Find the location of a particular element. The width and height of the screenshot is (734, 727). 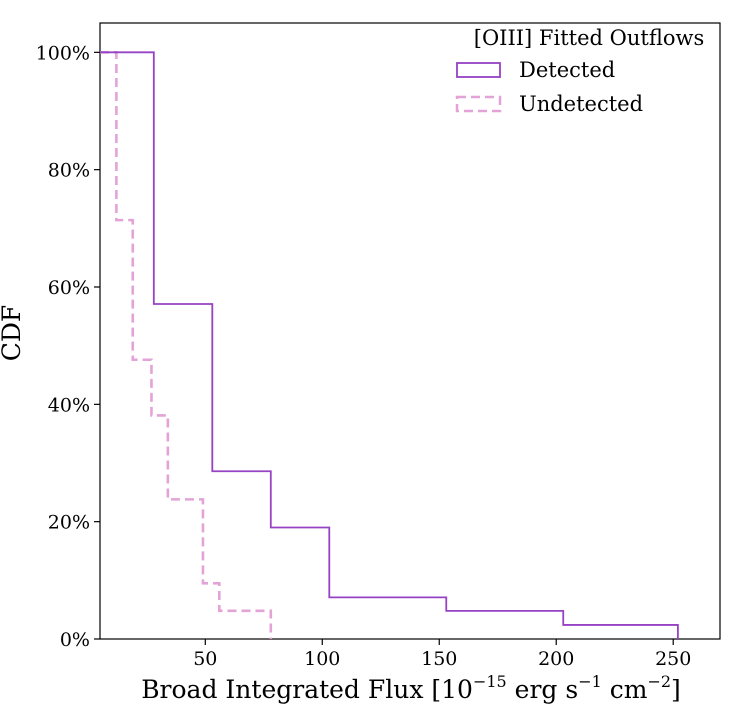

y-tick-label: 80% is located at coordinates (69, 171).